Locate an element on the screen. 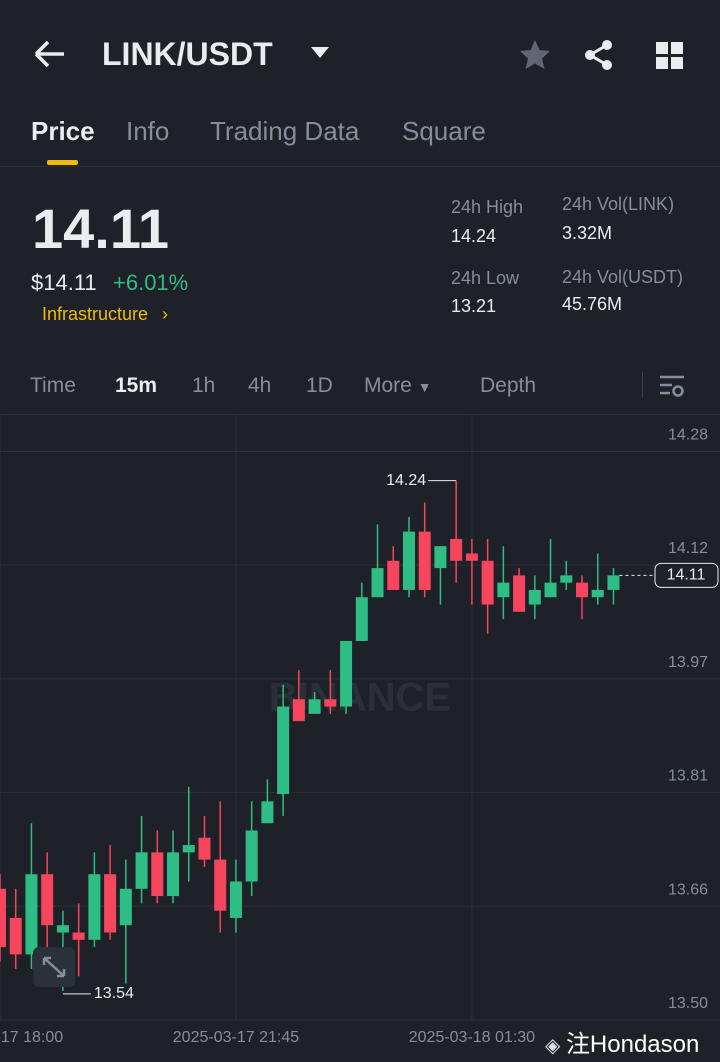 This screenshot has height=1062, width=720. stat-value: 14.24 is located at coordinates (474, 236).